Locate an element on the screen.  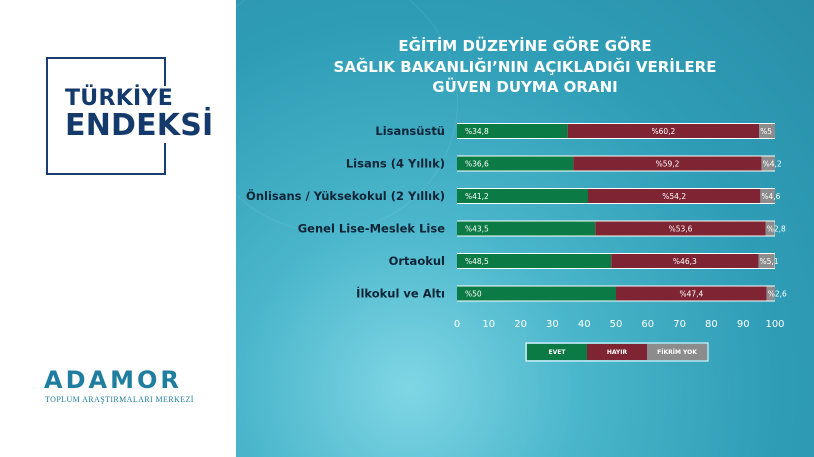
legend-label: HAYIR is located at coordinates (617, 352).